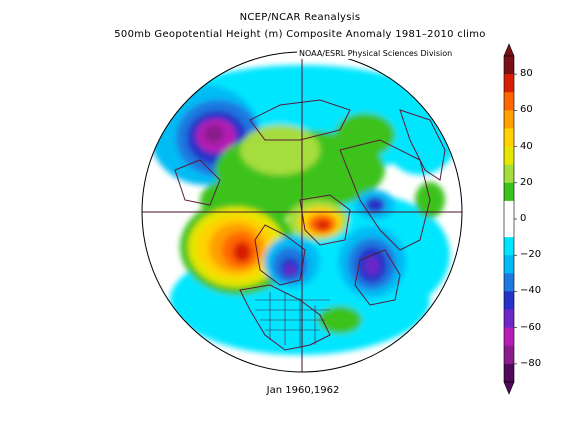 This screenshot has height=437, width=565. I want to click on colorbar-arrow-top, so click(509, 50).